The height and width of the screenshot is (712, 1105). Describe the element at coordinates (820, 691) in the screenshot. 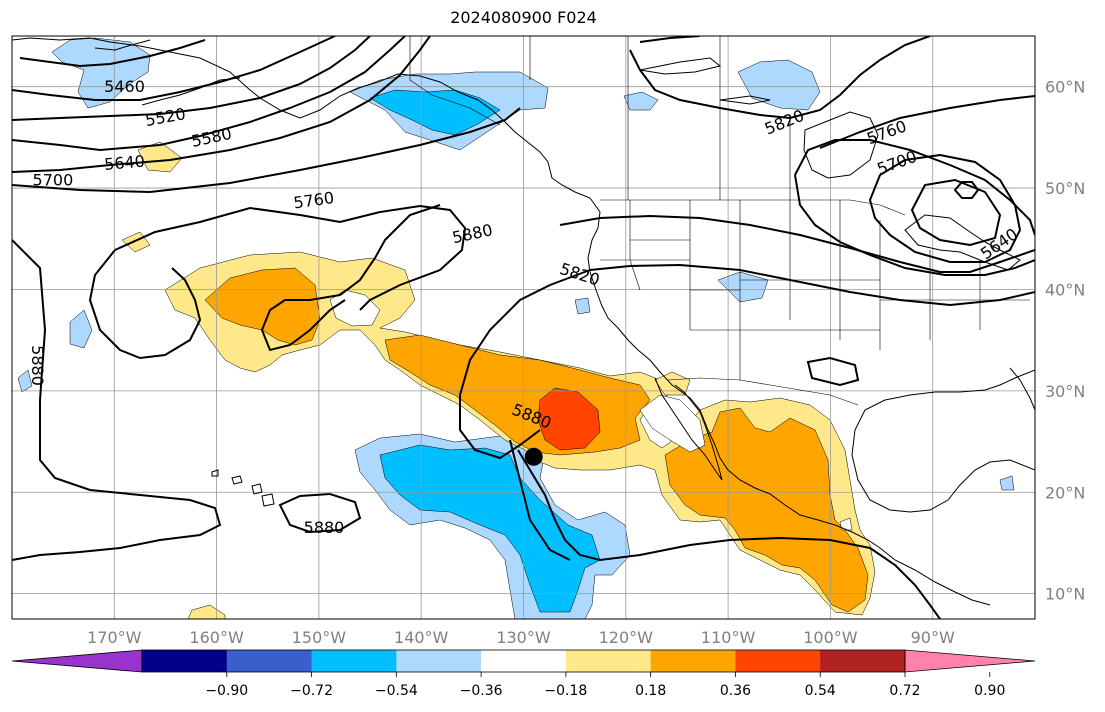

I see `colorbar-tick-label: 0.54` at that location.